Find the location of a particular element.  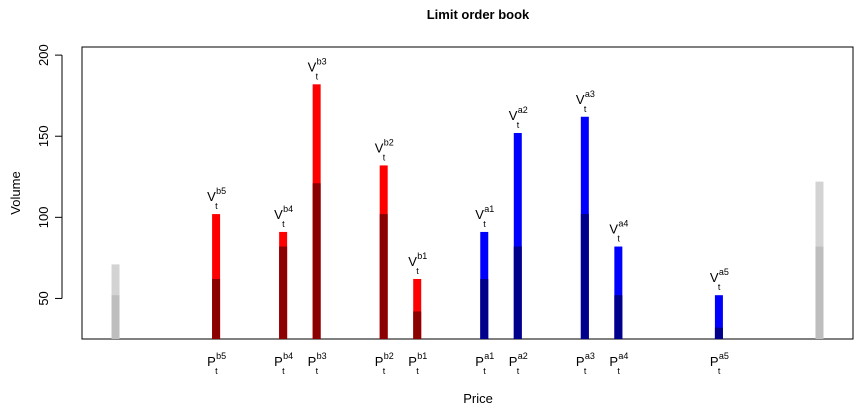

price-label-a1-base: P is located at coordinates (479, 361).